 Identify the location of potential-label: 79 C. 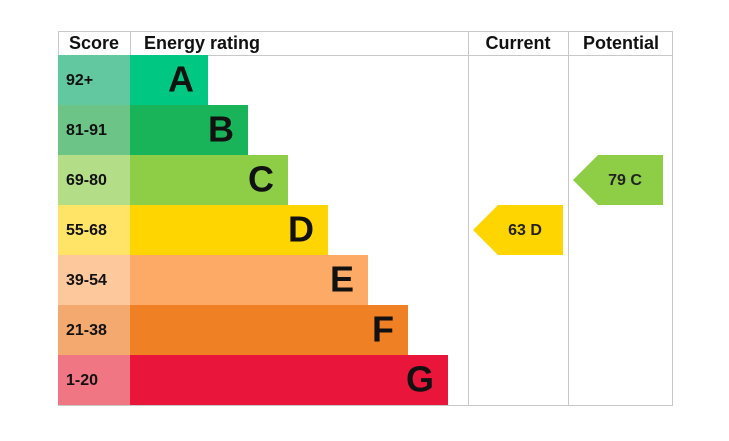
(625, 180).